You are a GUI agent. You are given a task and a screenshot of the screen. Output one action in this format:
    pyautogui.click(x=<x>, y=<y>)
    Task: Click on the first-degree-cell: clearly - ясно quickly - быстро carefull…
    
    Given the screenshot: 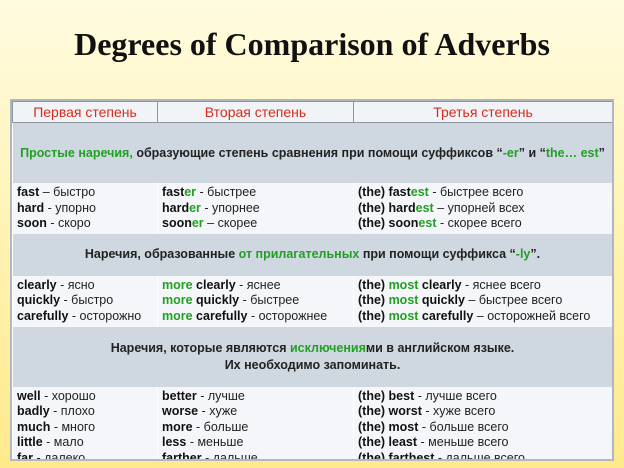 What is the action you would take?
    pyautogui.click(x=85, y=301)
    